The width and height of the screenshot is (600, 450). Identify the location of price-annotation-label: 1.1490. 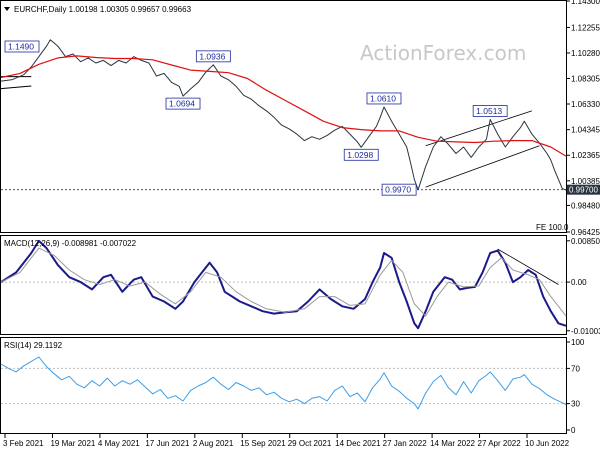
(21, 47).